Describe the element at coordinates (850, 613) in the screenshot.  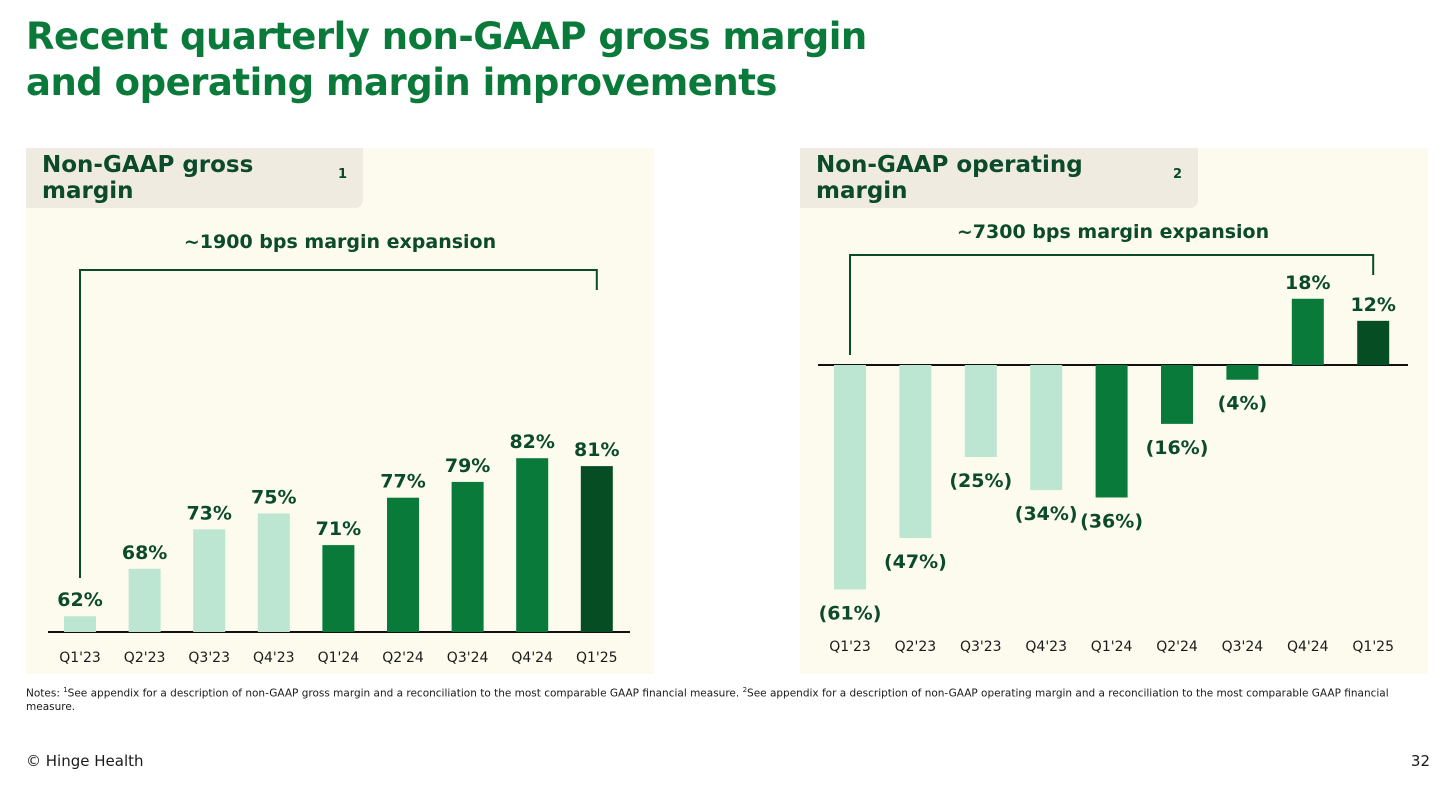
I see `operating-margin-value-label-q1-23: (61%)` at that location.